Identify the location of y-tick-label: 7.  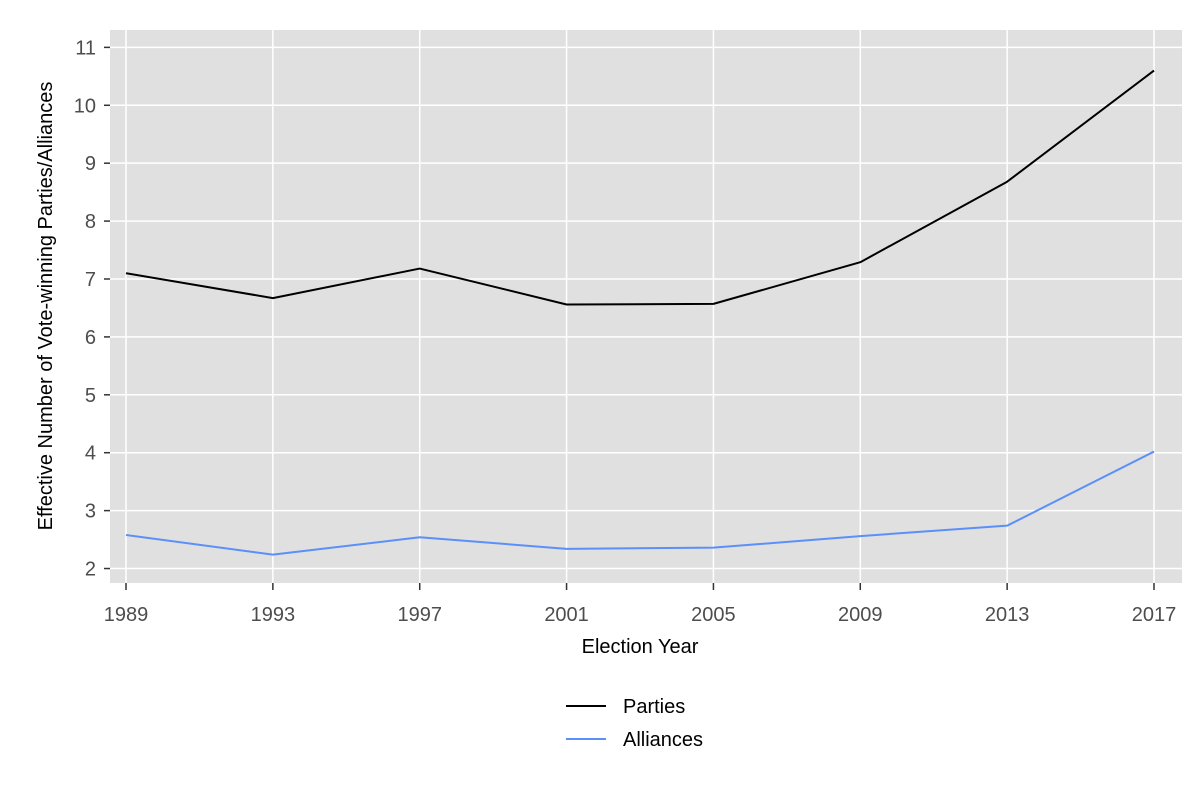
(90, 280).